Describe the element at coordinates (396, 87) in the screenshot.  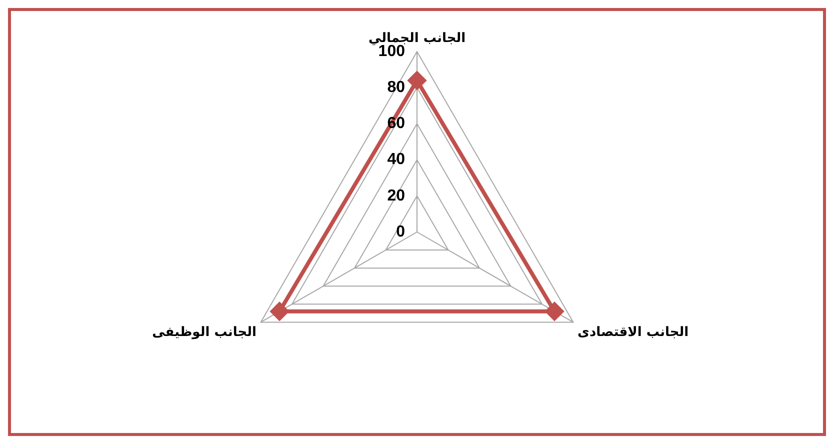
I see `y-tick-label: 80` at that location.